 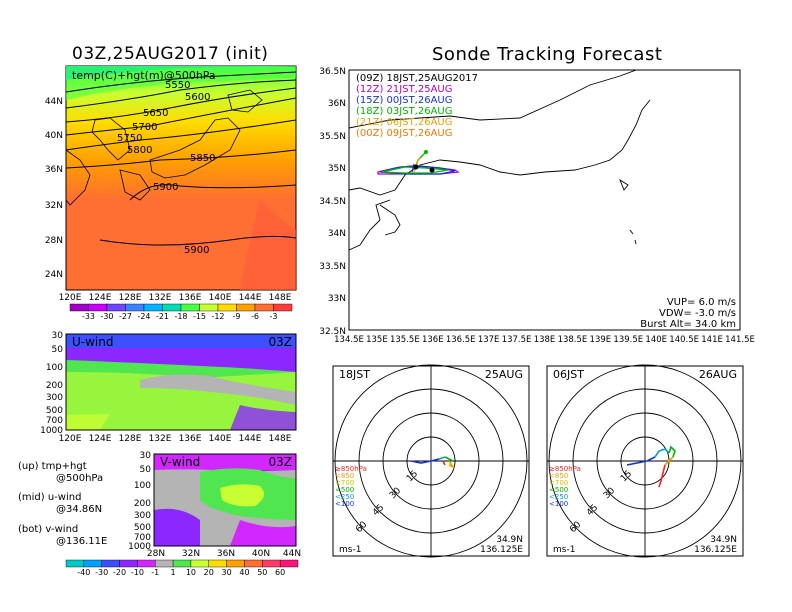 What do you see at coordinates (426, 152) in the screenshot?
I see `landing-point` at bounding box center [426, 152].